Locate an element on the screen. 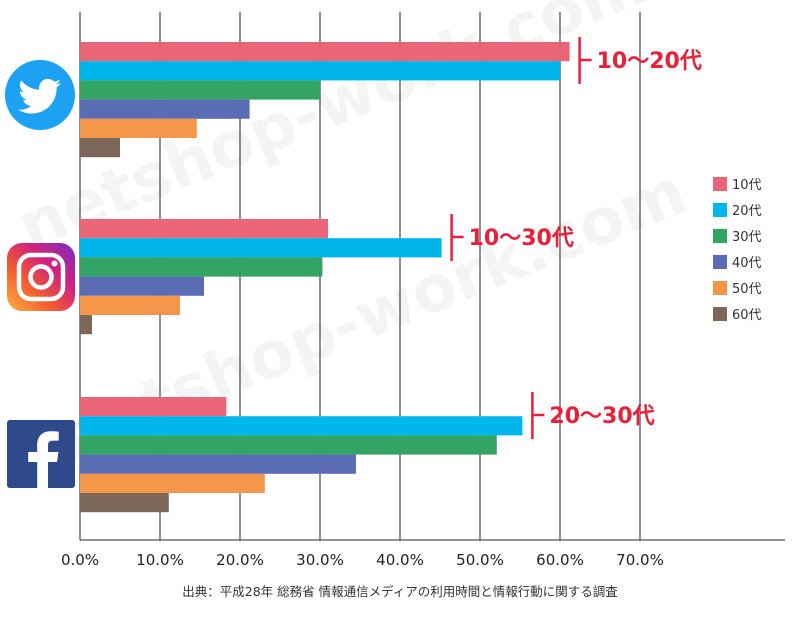 This screenshot has height=625, width=800. annotation-label: 20〜30代 is located at coordinates (601, 416).